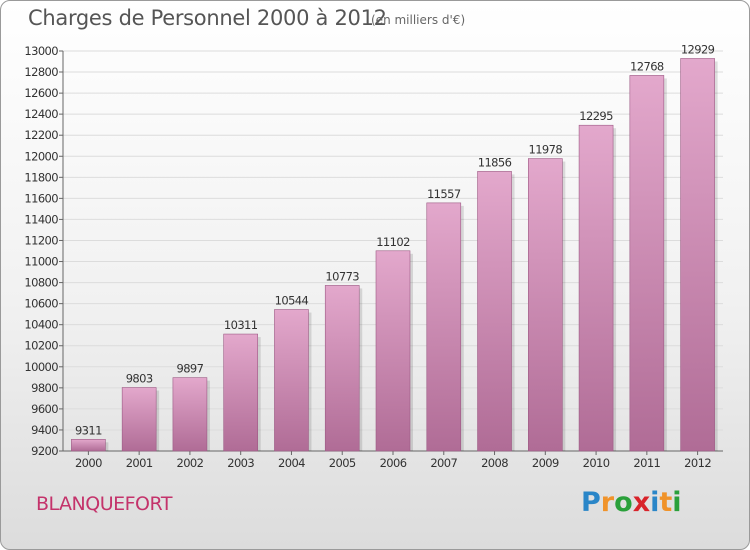  Describe the element at coordinates (342, 368) in the screenshot. I see `bar-2005` at that location.